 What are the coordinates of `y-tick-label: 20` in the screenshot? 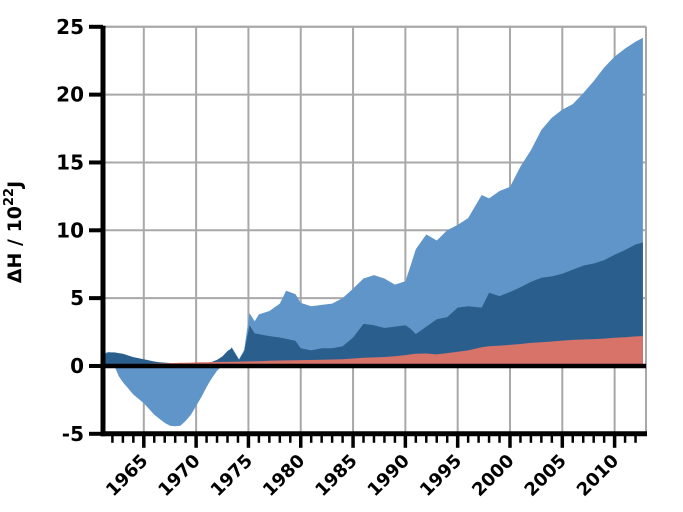 It's located at (70, 95).